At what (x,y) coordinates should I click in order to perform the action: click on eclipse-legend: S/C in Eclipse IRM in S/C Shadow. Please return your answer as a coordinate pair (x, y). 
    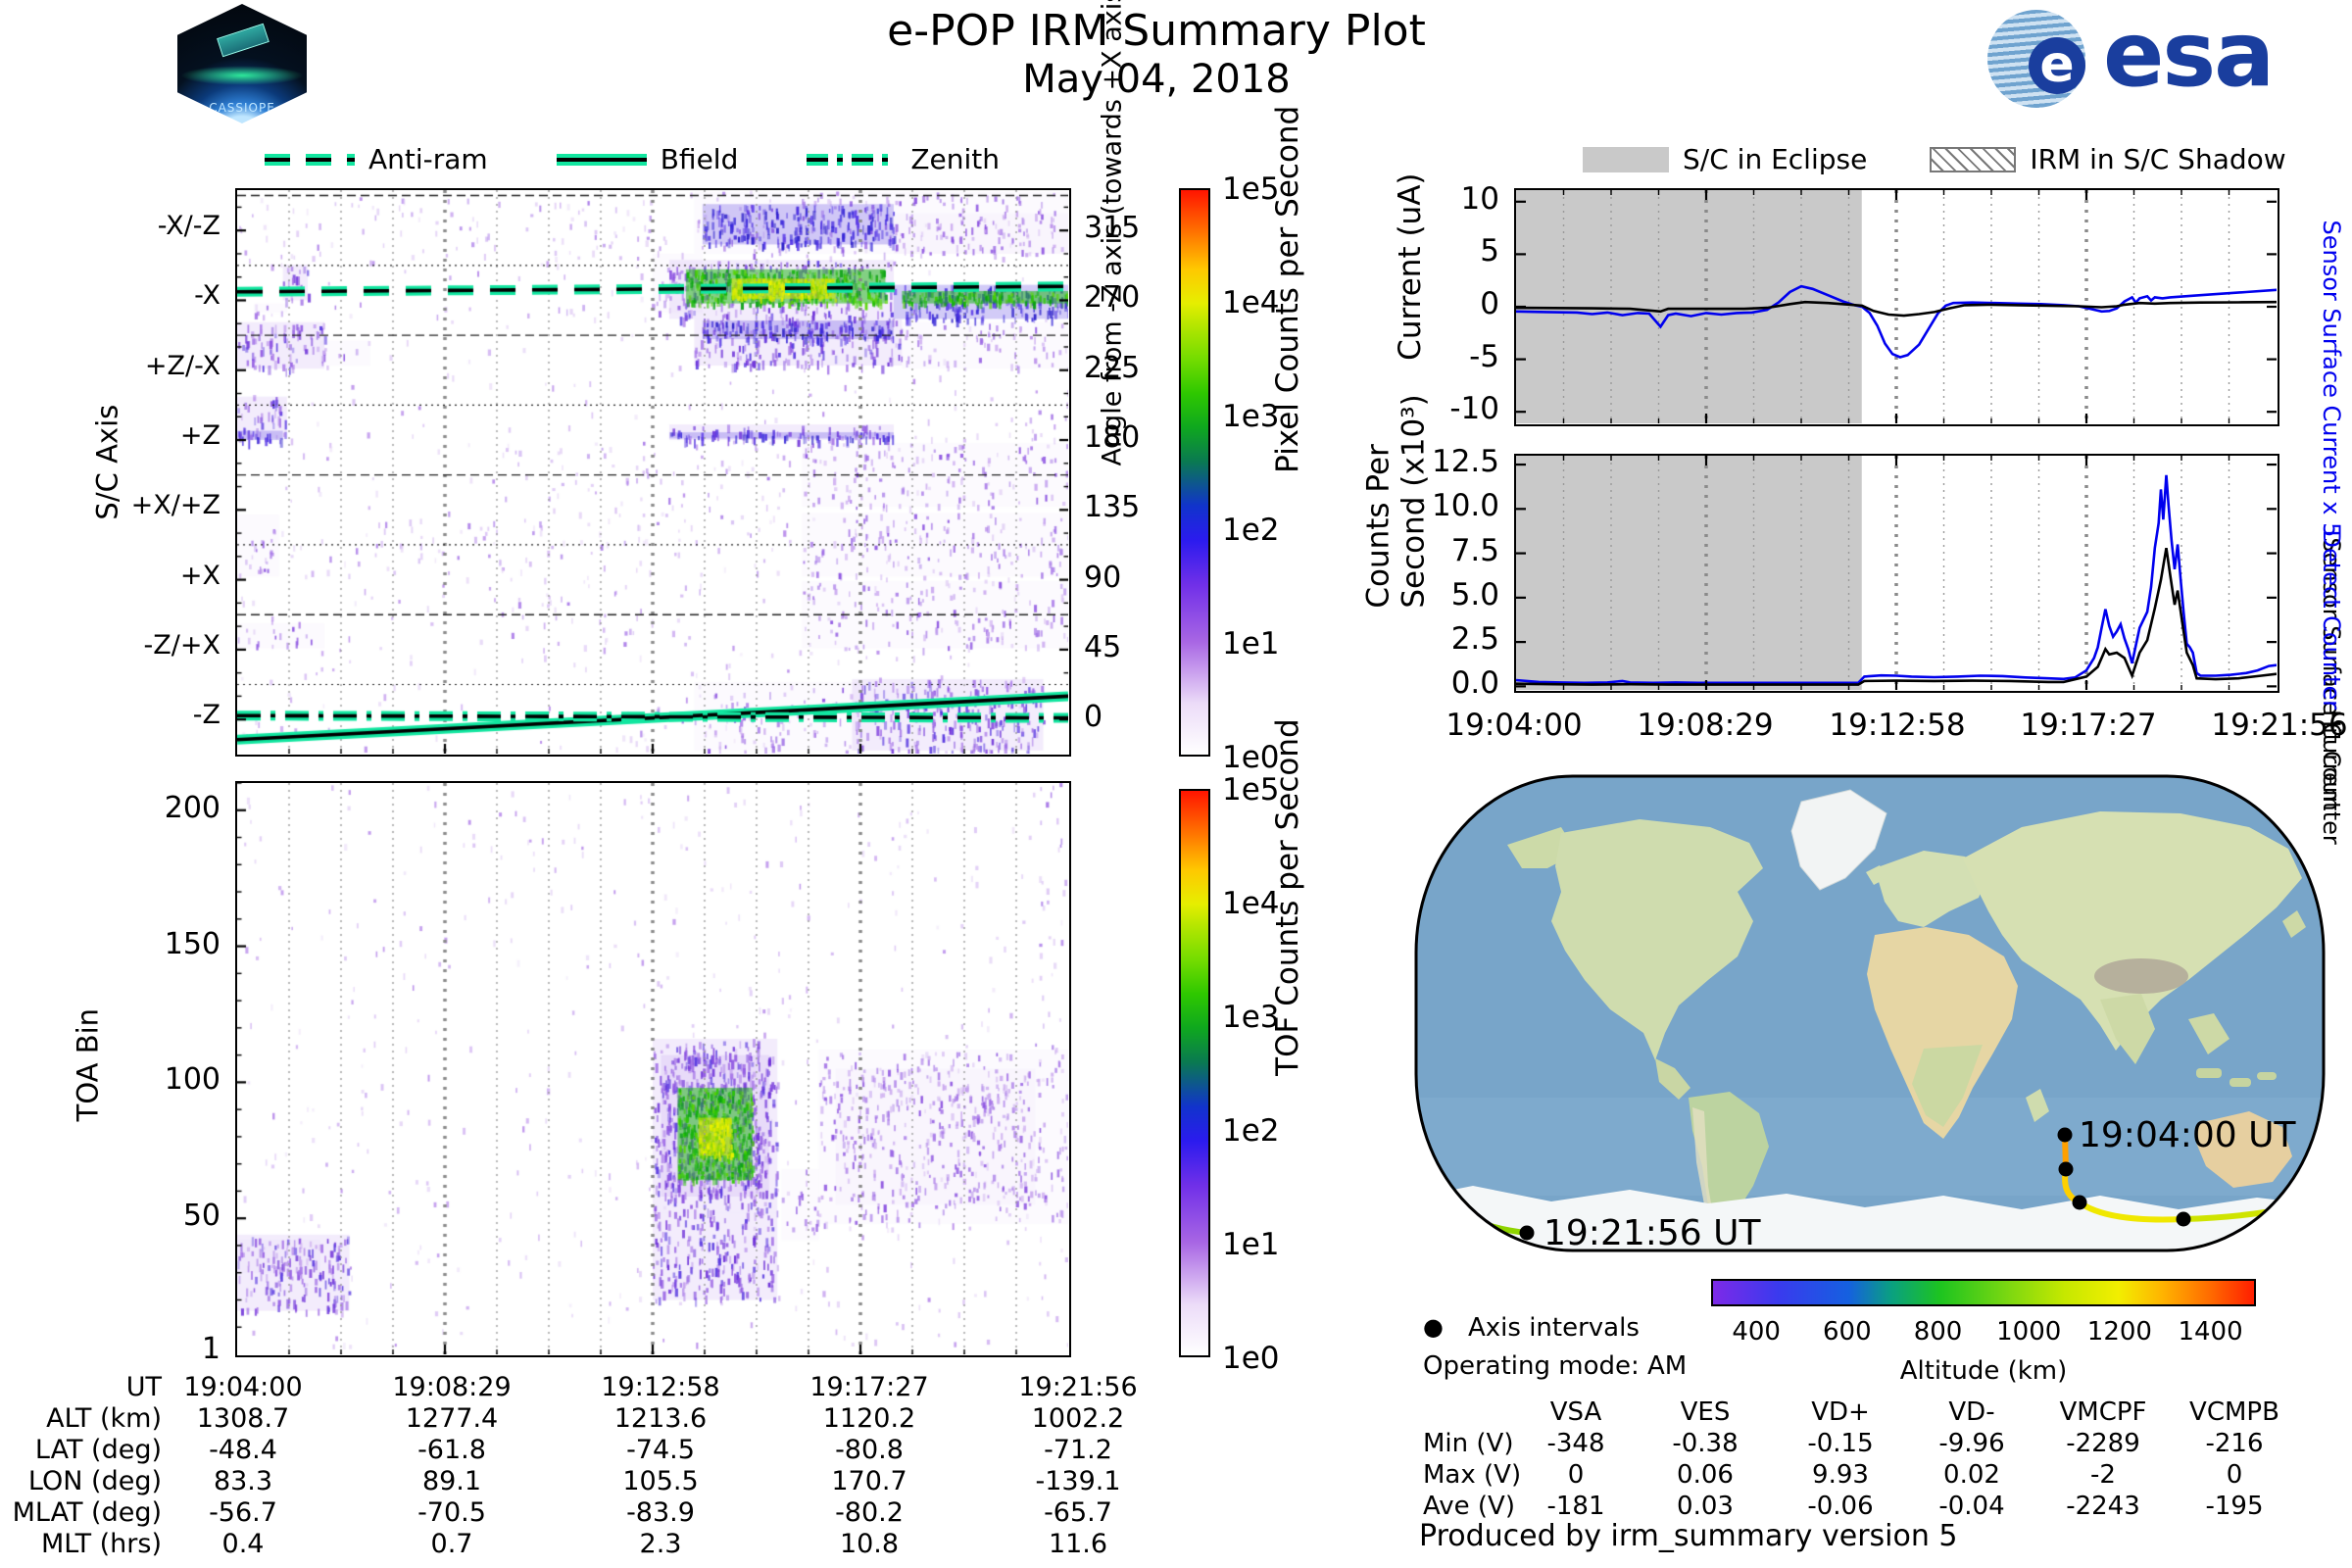
    Looking at the image, I should click on (1934, 159).